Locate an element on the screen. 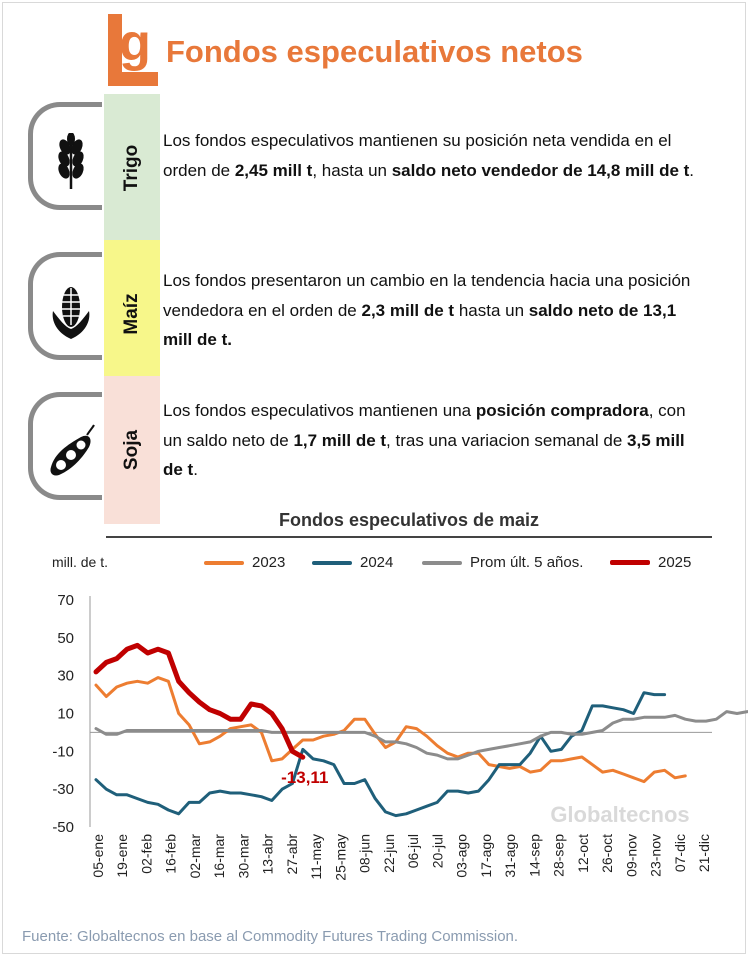  legend-item-2023: 2023 is located at coordinates (244, 562).